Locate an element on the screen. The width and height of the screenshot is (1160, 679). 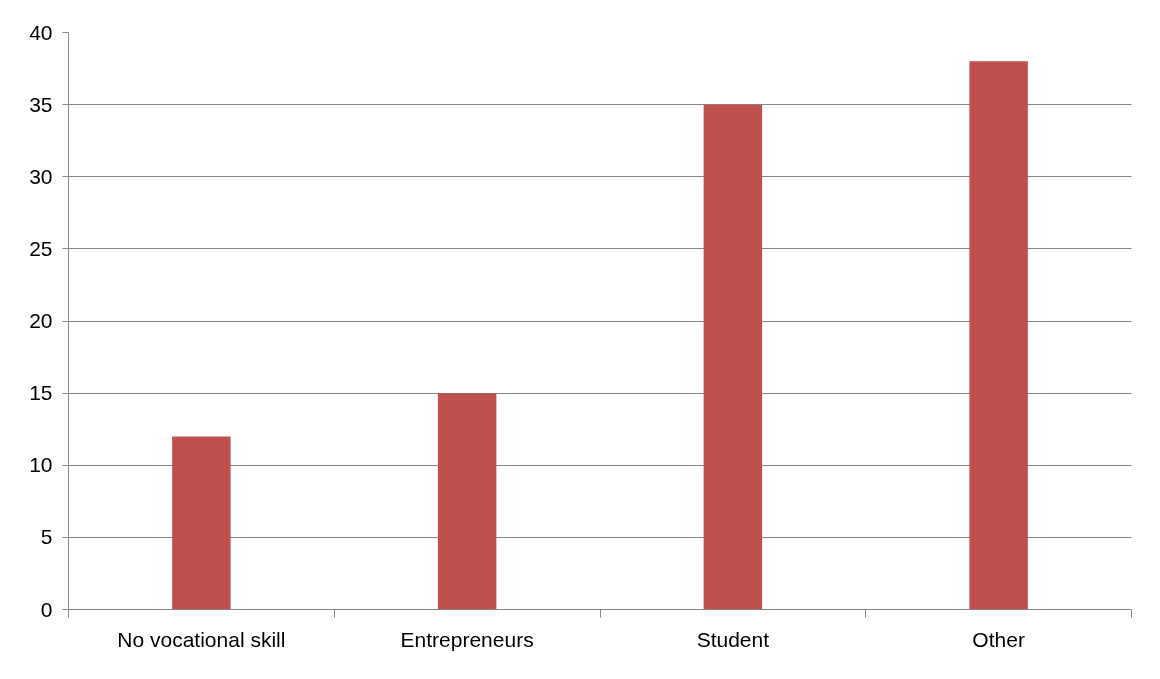
y-tick-label: 25 is located at coordinates (41, 248).